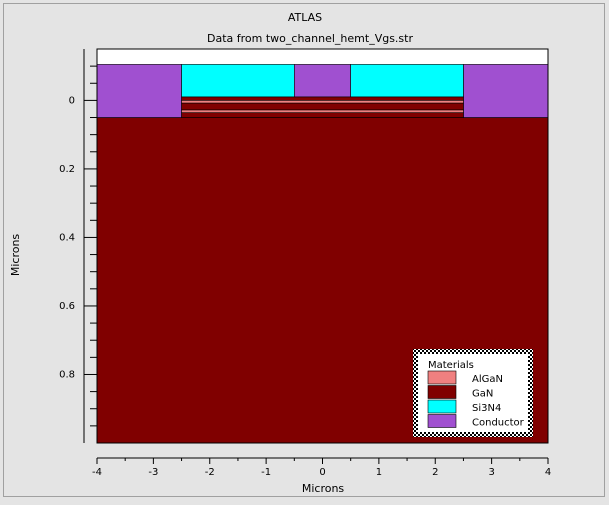 This screenshot has width=609, height=505. Describe the element at coordinates (486, 408) in the screenshot. I see `legend-label: Si3N4` at that location.